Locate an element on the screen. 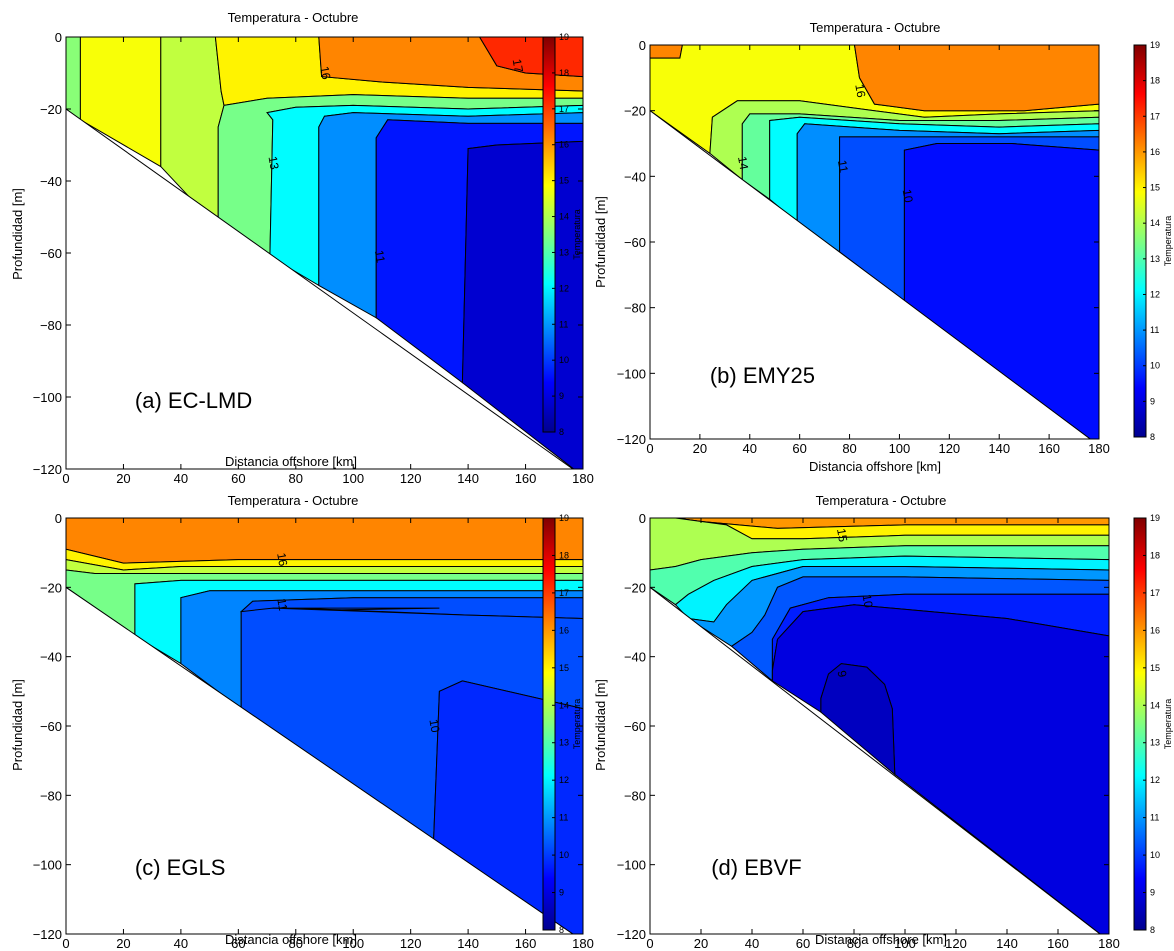 This screenshot has height=951, width=1174. panel-label: (a) EC-LMD is located at coordinates (193, 400).